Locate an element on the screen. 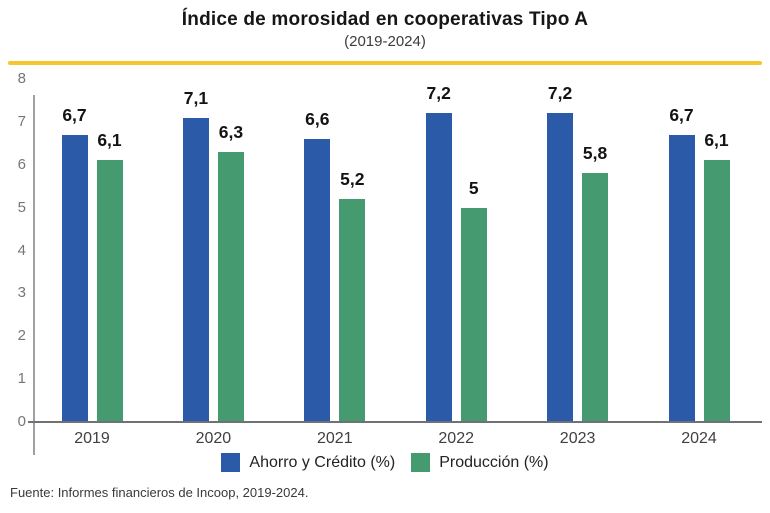 The image size is (770, 513). legend-item-ahorro: Ahorro y Crédito (%) is located at coordinates (308, 462).